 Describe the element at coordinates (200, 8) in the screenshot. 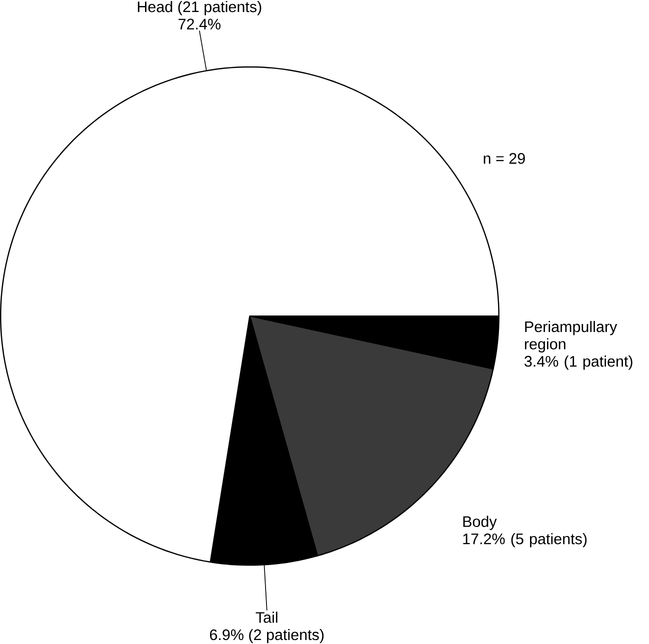

I see `slice-label: Head (21 patients)` at that location.